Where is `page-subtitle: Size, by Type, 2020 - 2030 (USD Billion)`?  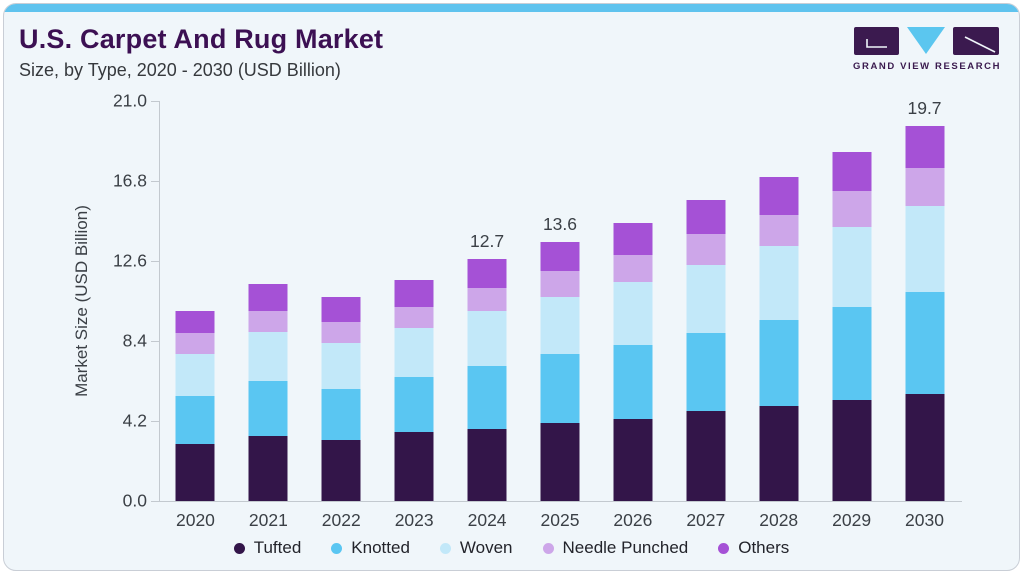 page-subtitle: Size, by Type, 2020 - 2030 (USD Billion) is located at coordinates (180, 70).